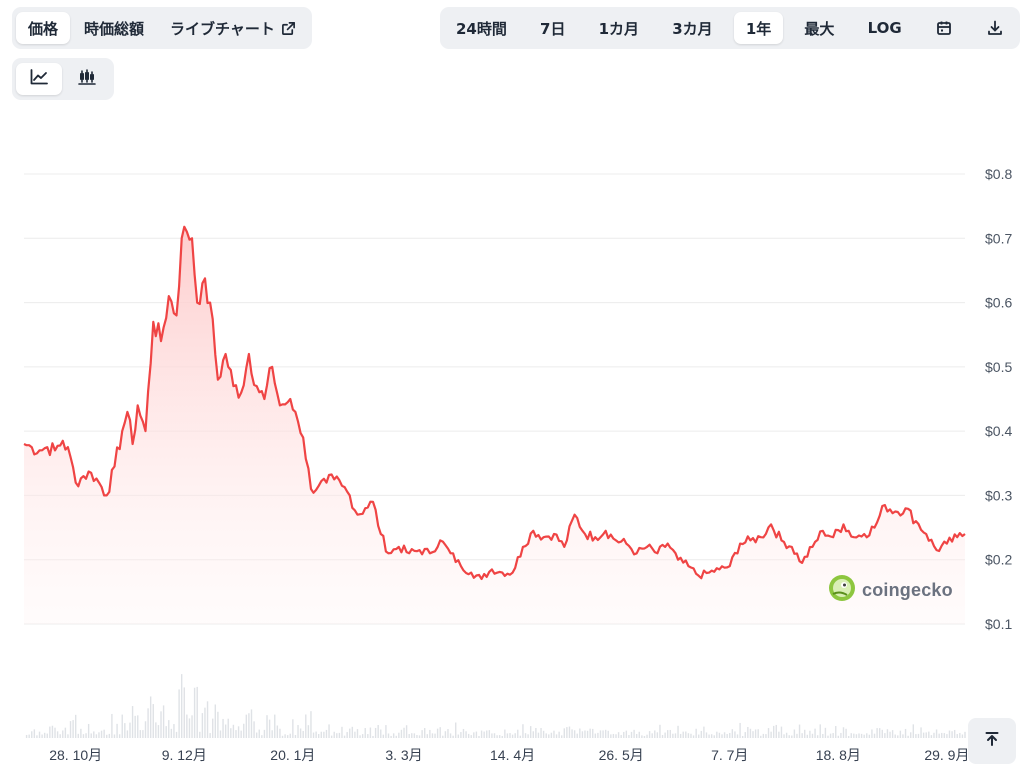  I want to click on metric-tabs: 価格 時価総額 ライブチャート, so click(162, 28).